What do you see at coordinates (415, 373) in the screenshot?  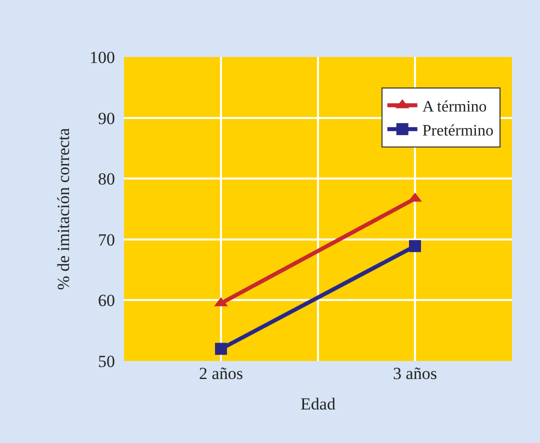 I see `x-tick-label: 3 años` at bounding box center [415, 373].